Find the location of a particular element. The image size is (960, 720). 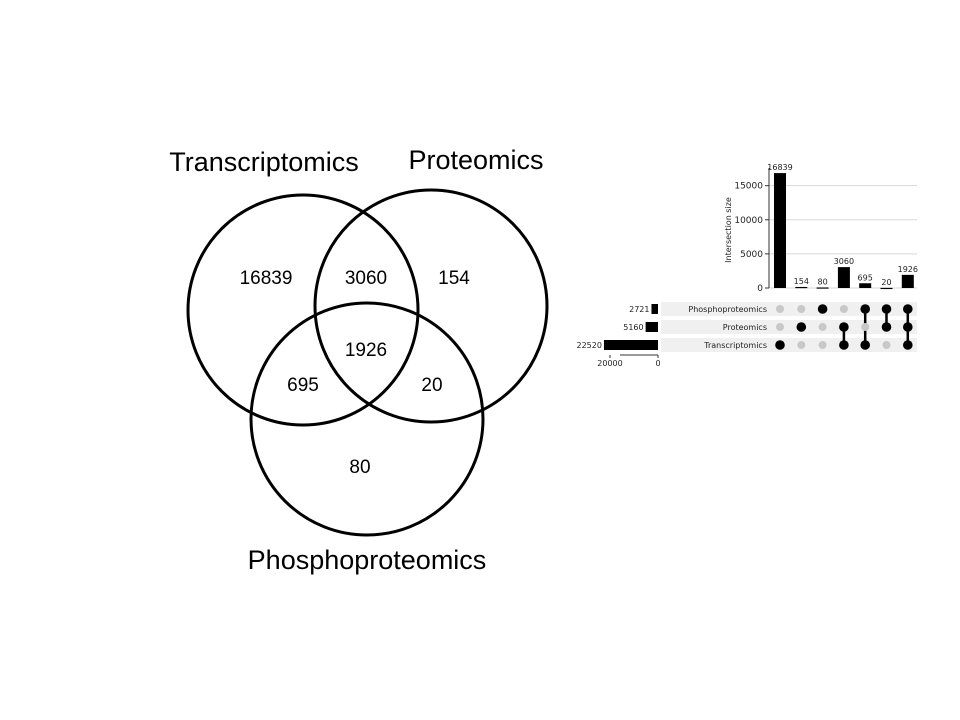

intersection-value-label: 695 is located at coordinates (865, 277).